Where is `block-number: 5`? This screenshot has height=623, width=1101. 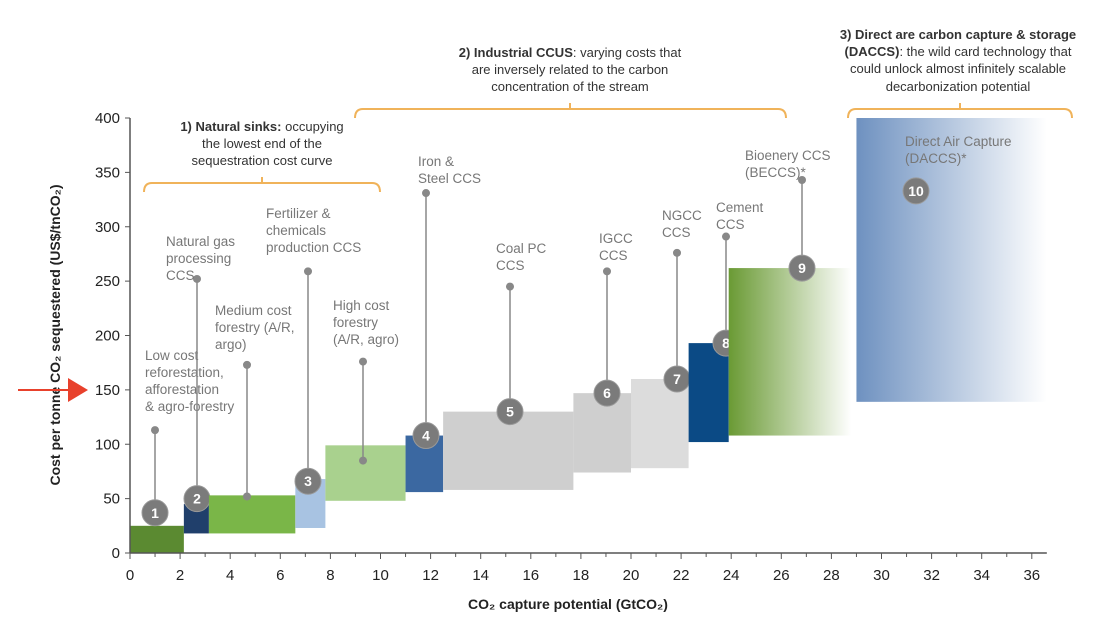 block-number: 5 is located at coordinates (510, 412).